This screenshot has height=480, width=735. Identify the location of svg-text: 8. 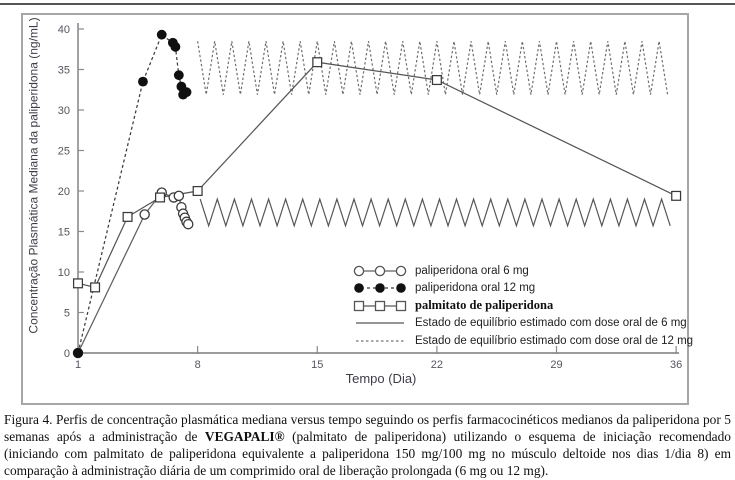
(198, 365).